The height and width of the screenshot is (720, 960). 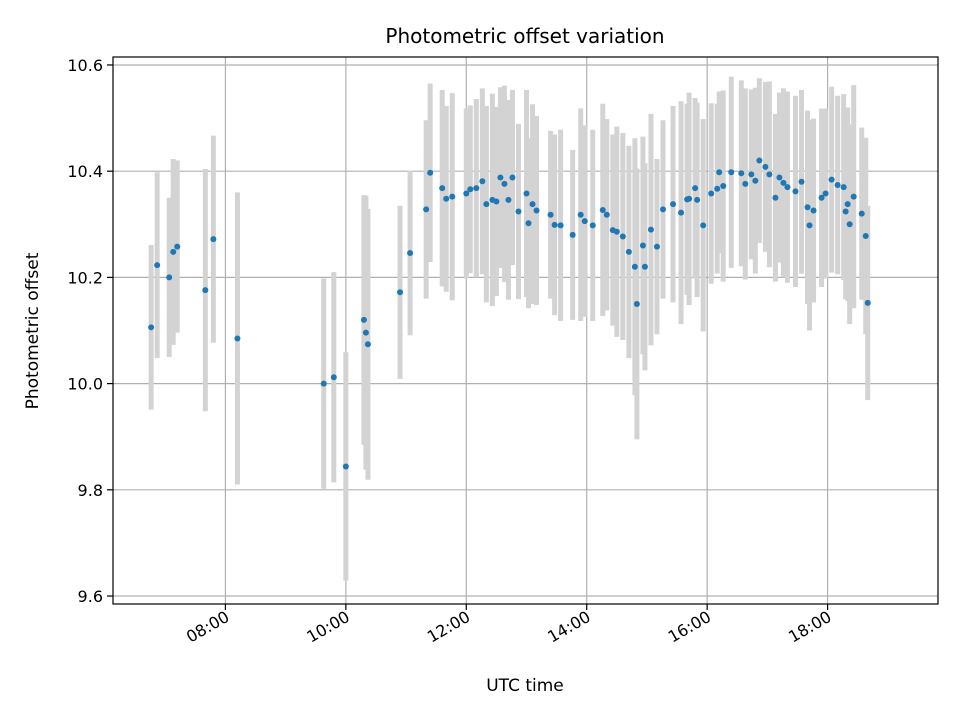 What do you see at coordinates (90, 490) in the screenshot?
I see `y-tick-label: 9.8` at bounding box center [90, 490].